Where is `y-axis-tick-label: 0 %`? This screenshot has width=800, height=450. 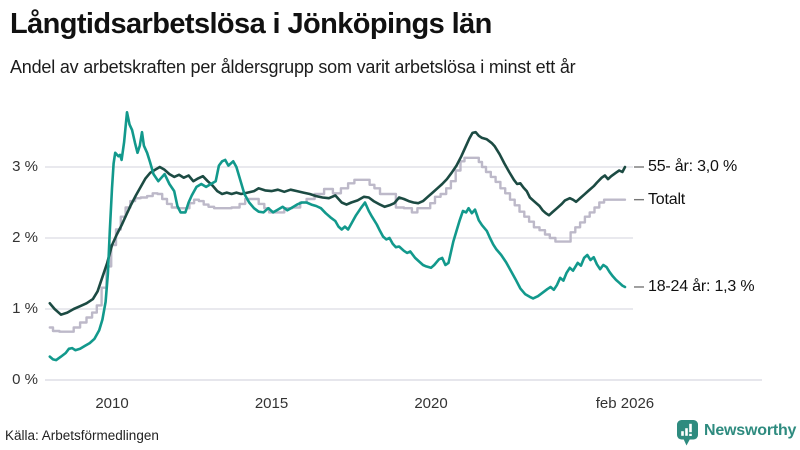
y-axis-tick-label: 0 % is located at coordinates (25, 379).